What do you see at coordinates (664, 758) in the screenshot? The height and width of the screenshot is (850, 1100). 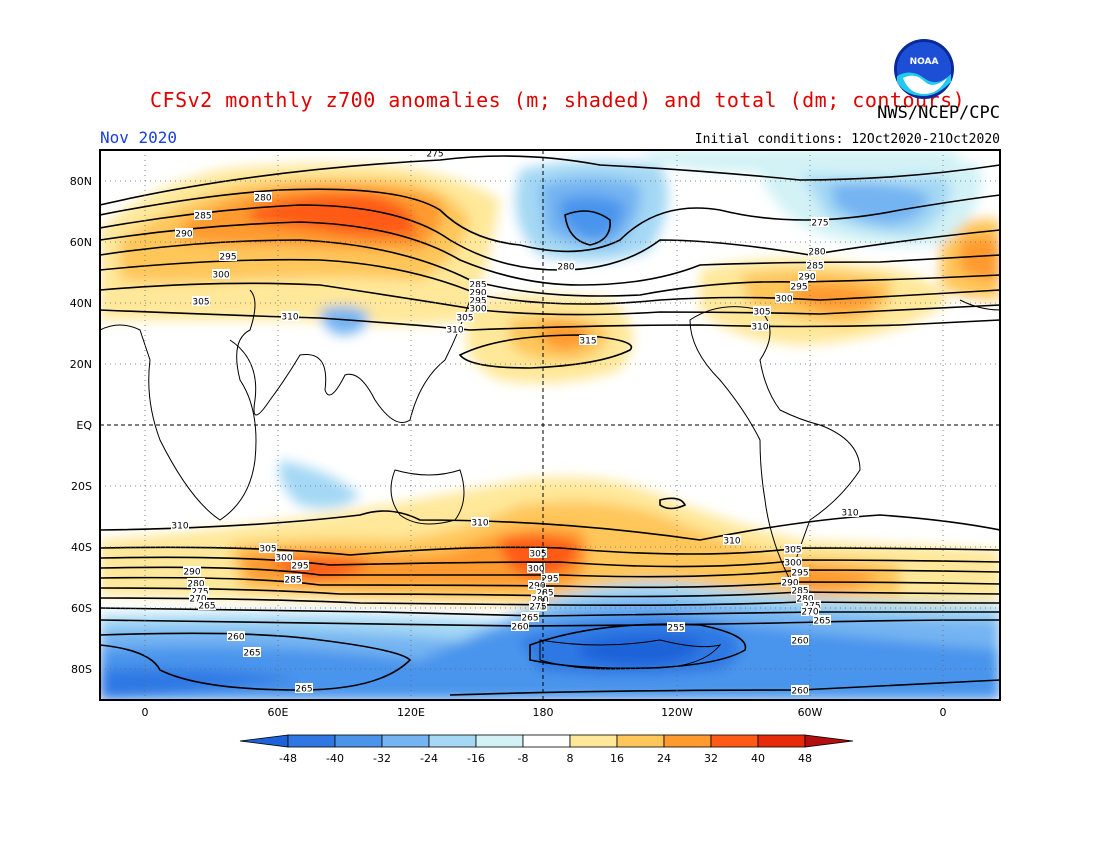 I see `colorbar-label: 24` at bounding box center [664, 758].